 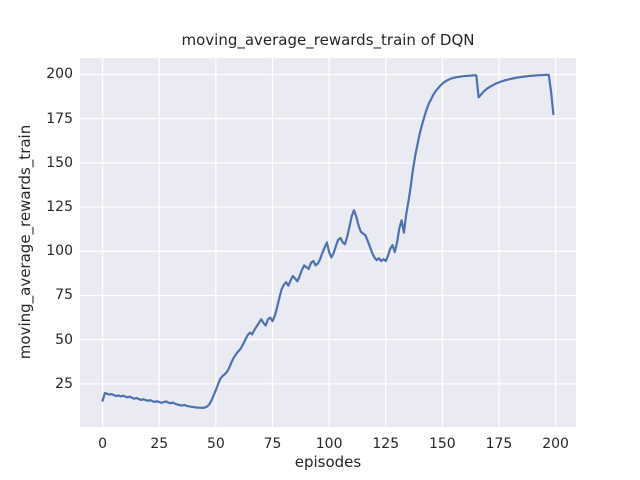 What do you see at coordinates (499, 444) in the screenshot?
I see `x-tick-label: 175` at bounding box center [499, 444].